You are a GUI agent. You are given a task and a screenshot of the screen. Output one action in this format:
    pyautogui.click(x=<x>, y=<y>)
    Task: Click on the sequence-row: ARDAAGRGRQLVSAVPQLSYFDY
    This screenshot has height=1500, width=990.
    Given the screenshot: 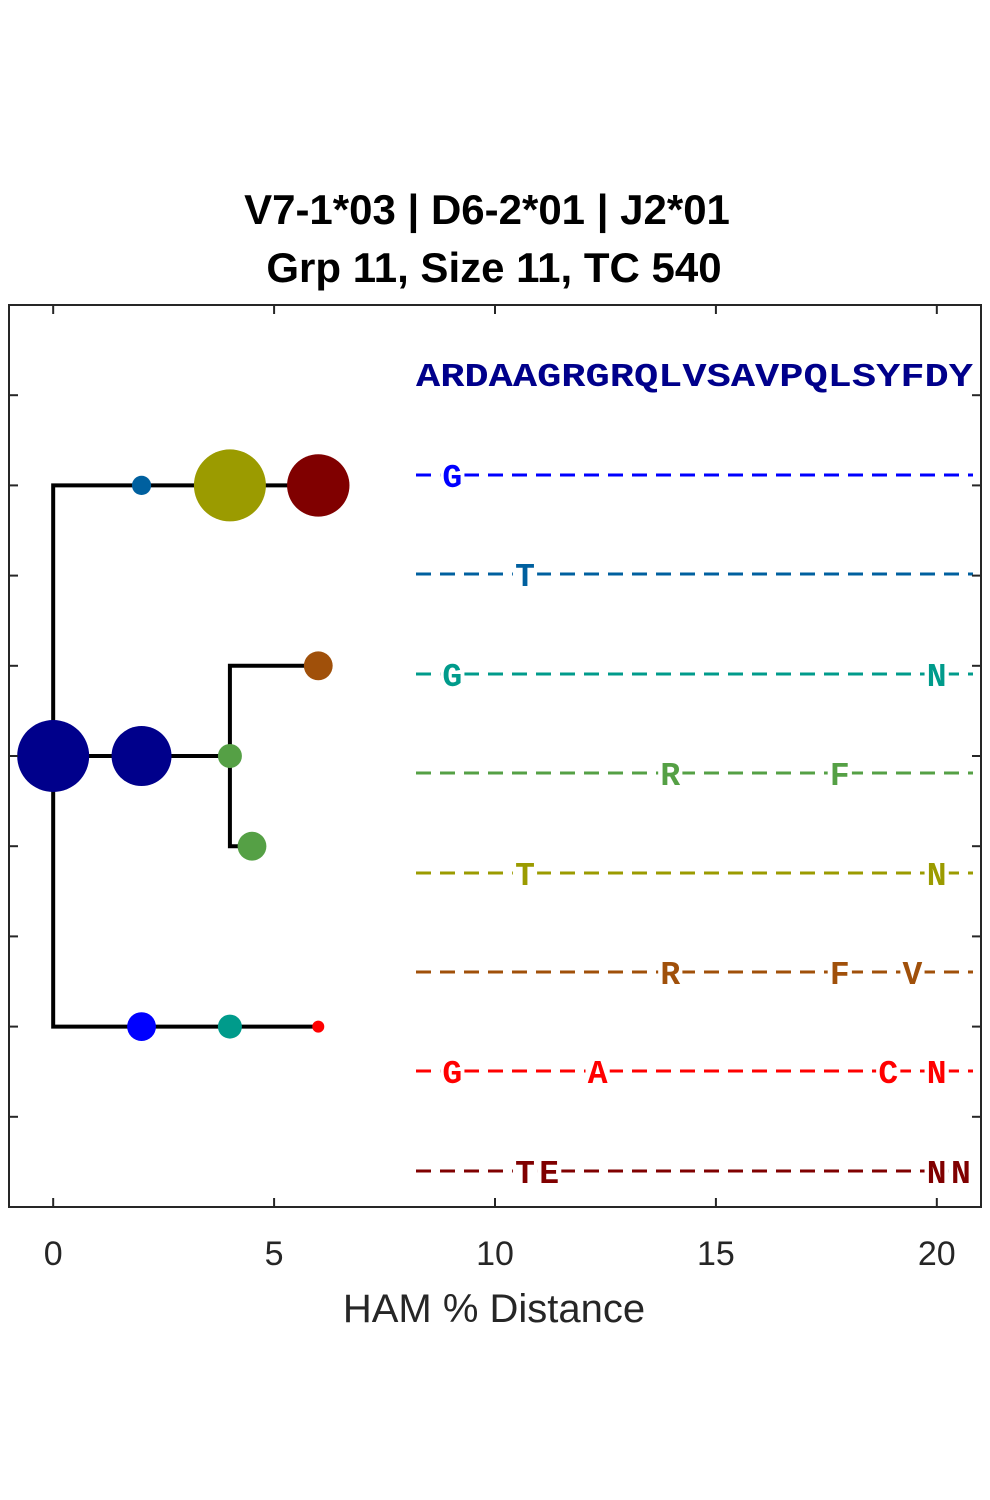 What is the action you would take?
    pyautogui.click(x=694, y=377)
    